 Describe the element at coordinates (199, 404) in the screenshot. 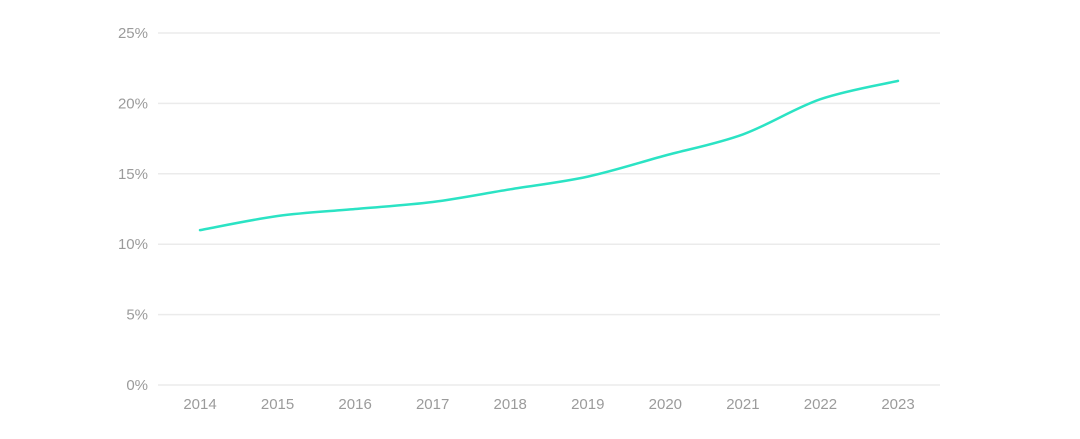

I see `x-axis-tick-label: 2014` at that location.